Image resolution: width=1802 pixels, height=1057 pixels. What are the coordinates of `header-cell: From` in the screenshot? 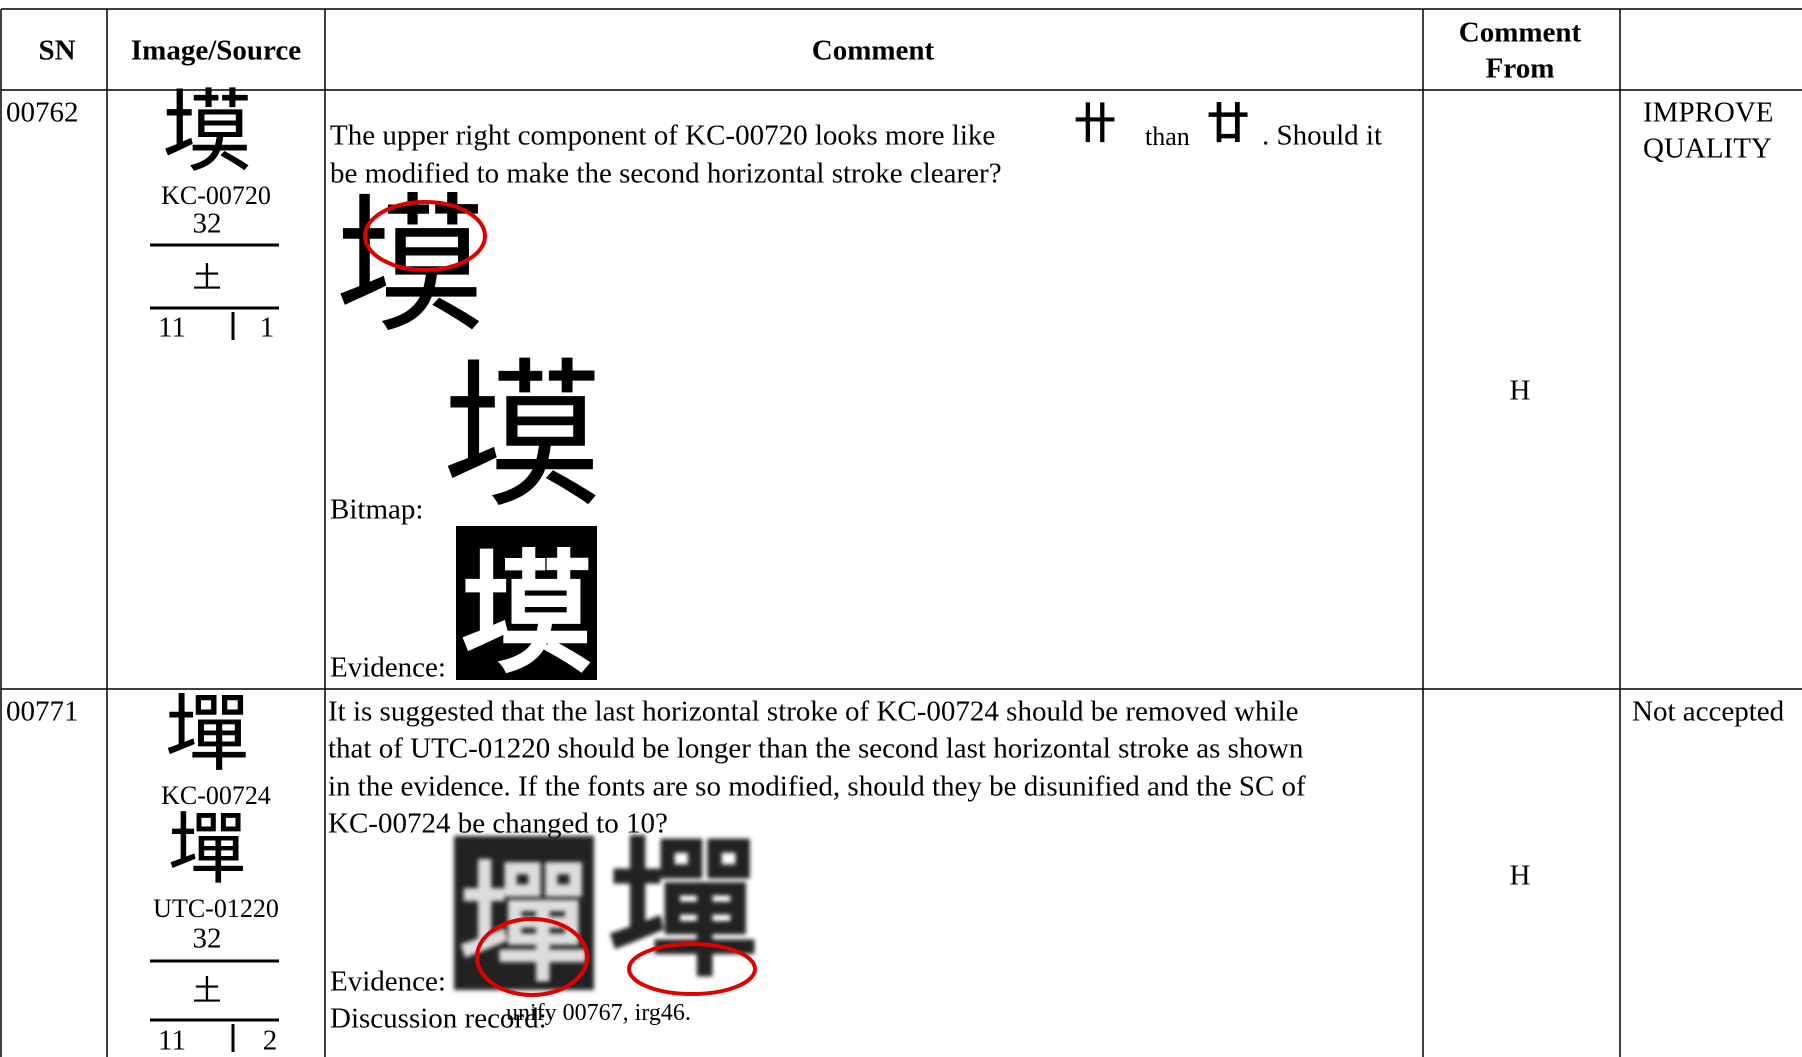 It's located at (1520, 68).